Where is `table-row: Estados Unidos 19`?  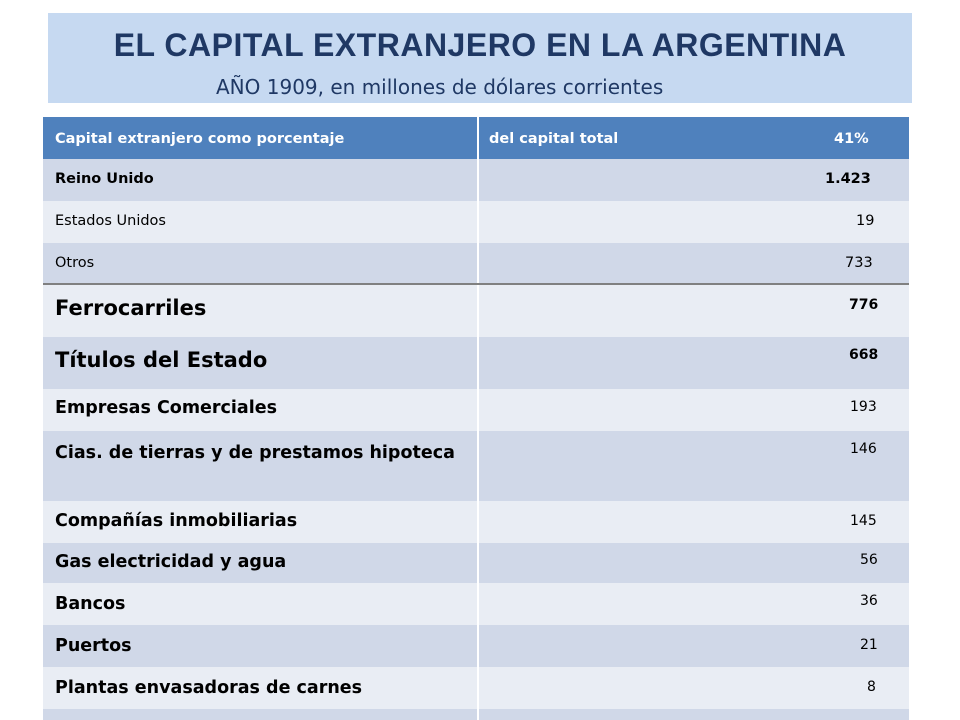 table-row: Estados Unidos 19 is located at coordinates (476, 222).